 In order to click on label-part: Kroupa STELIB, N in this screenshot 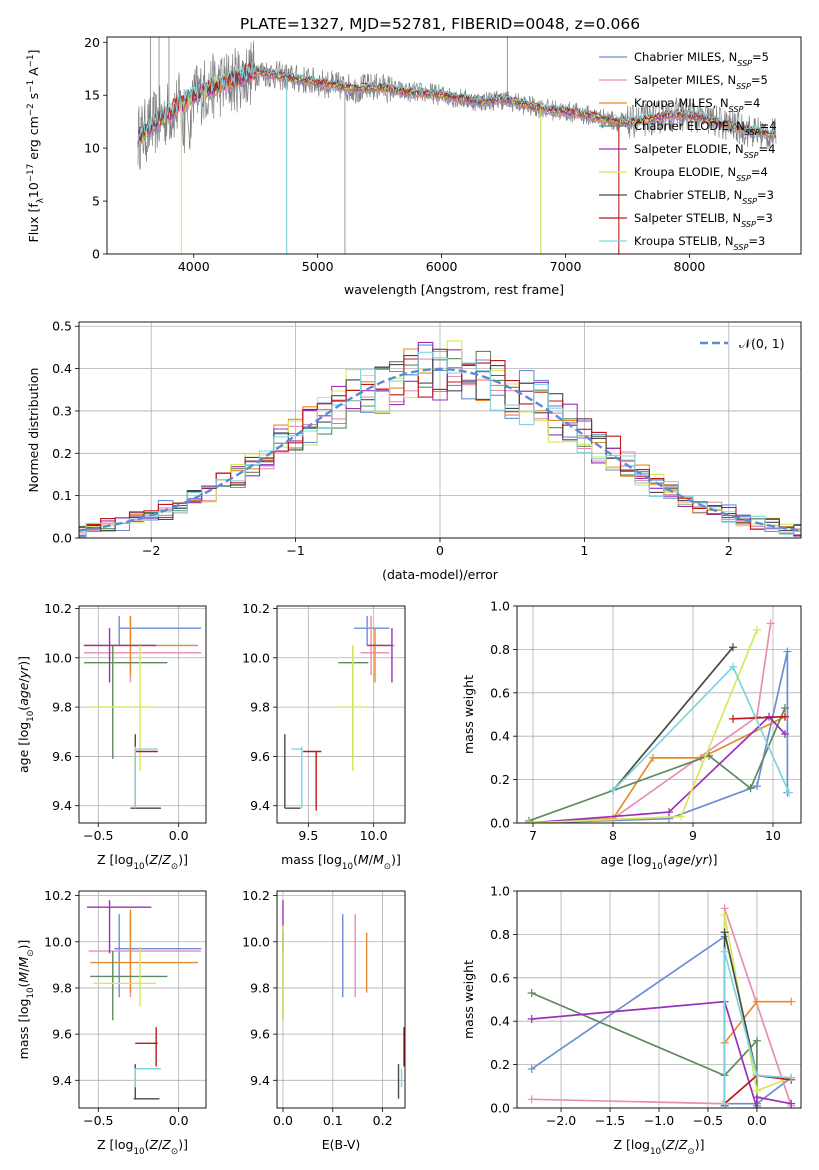, I will do `click(684, 241)`.